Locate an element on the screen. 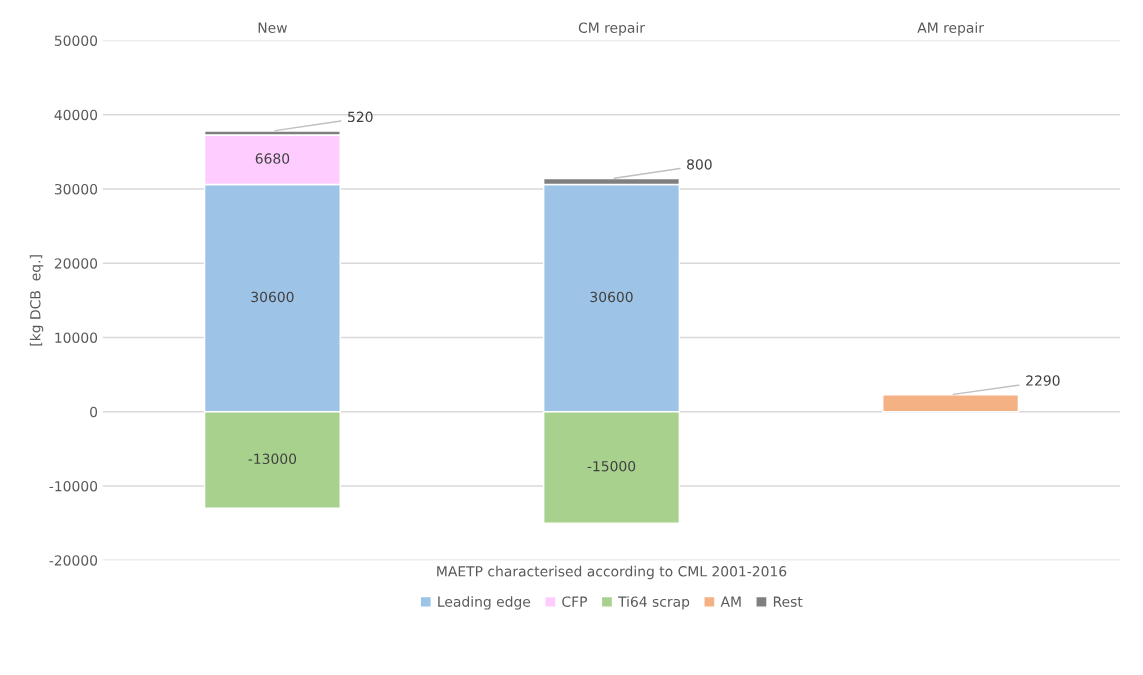  legend-label: AM is located at coordinates (730, 601).